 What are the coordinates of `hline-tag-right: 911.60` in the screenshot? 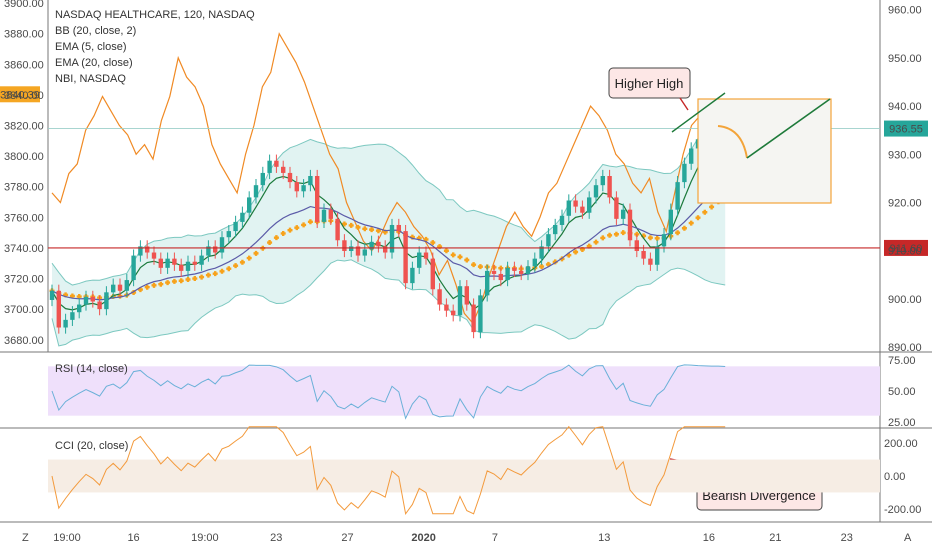 It's located at (906, 249).